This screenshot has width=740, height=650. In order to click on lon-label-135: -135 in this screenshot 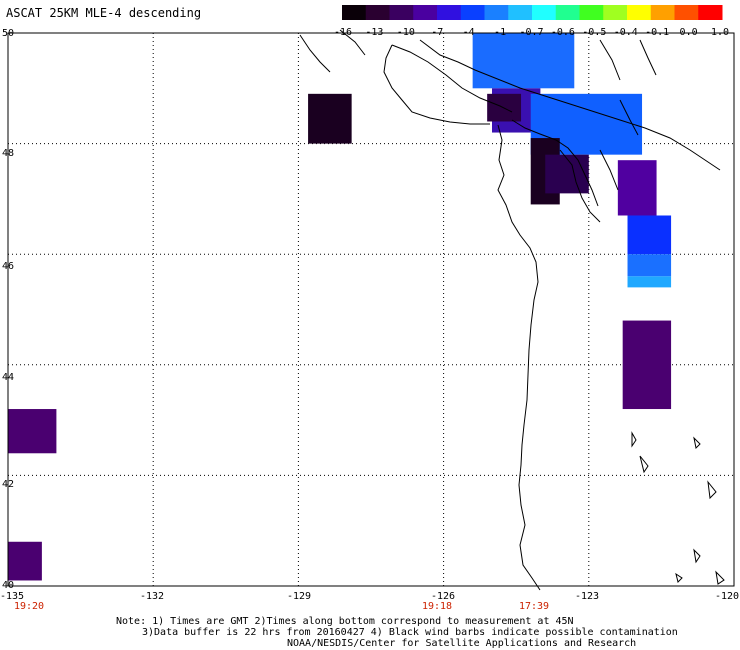, I will do `click(12, 596)`.